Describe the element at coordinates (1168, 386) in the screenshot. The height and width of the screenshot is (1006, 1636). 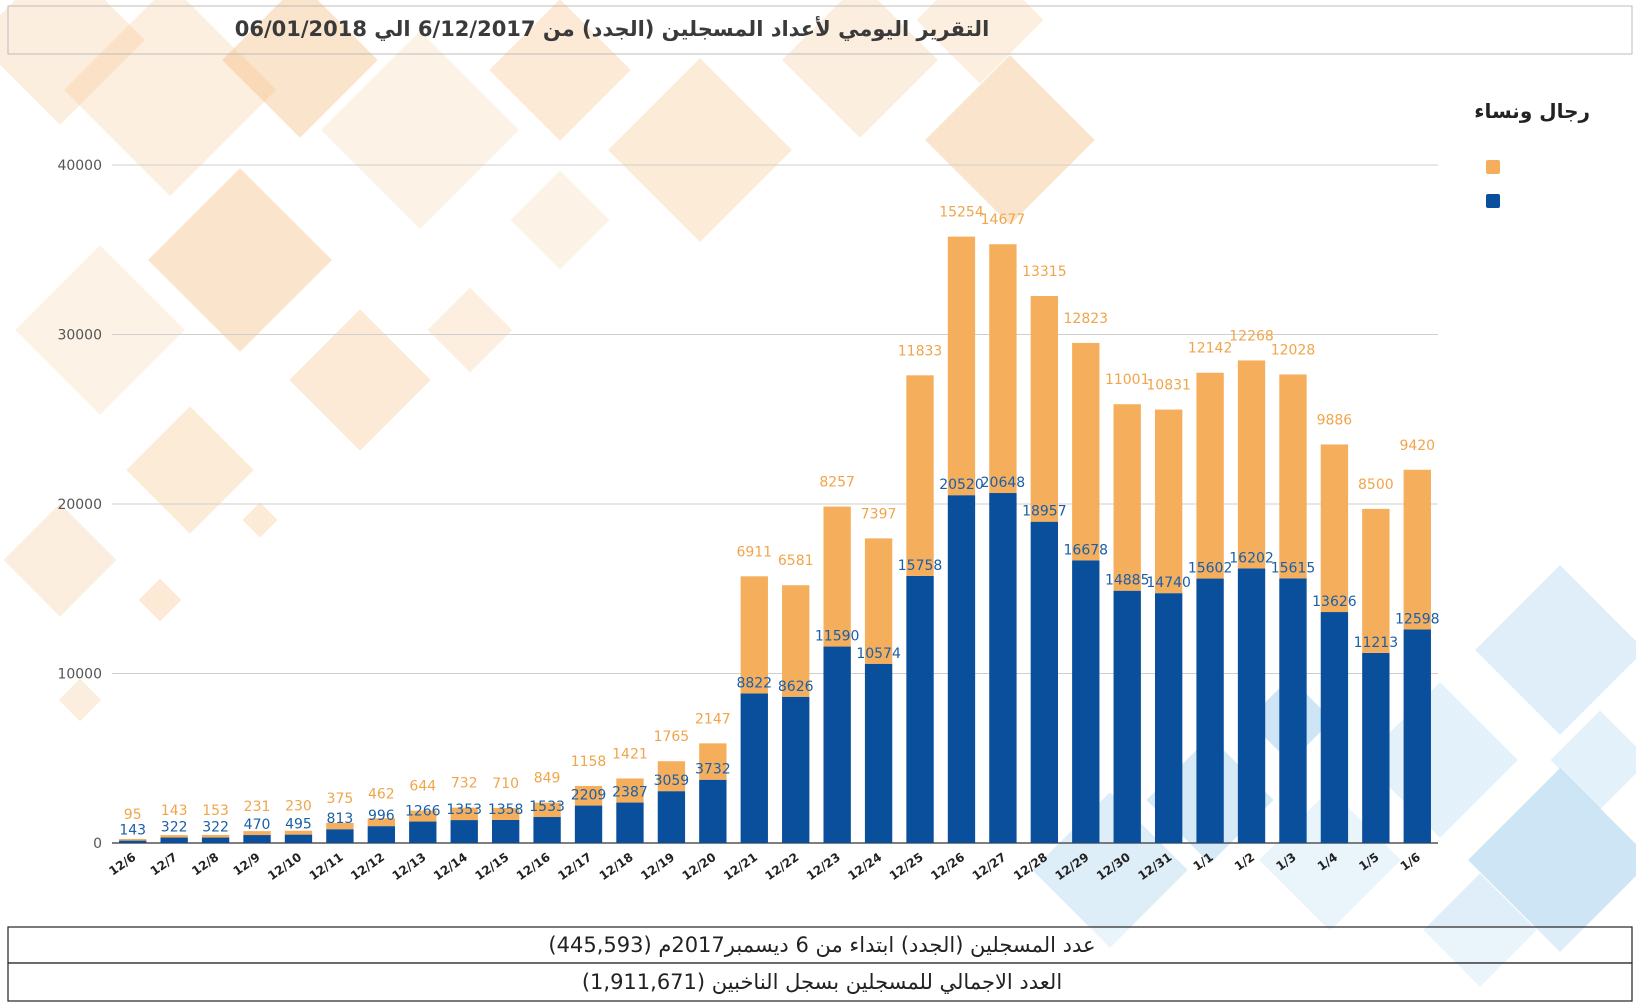
I see `data-label-orange: 10831` at that location.